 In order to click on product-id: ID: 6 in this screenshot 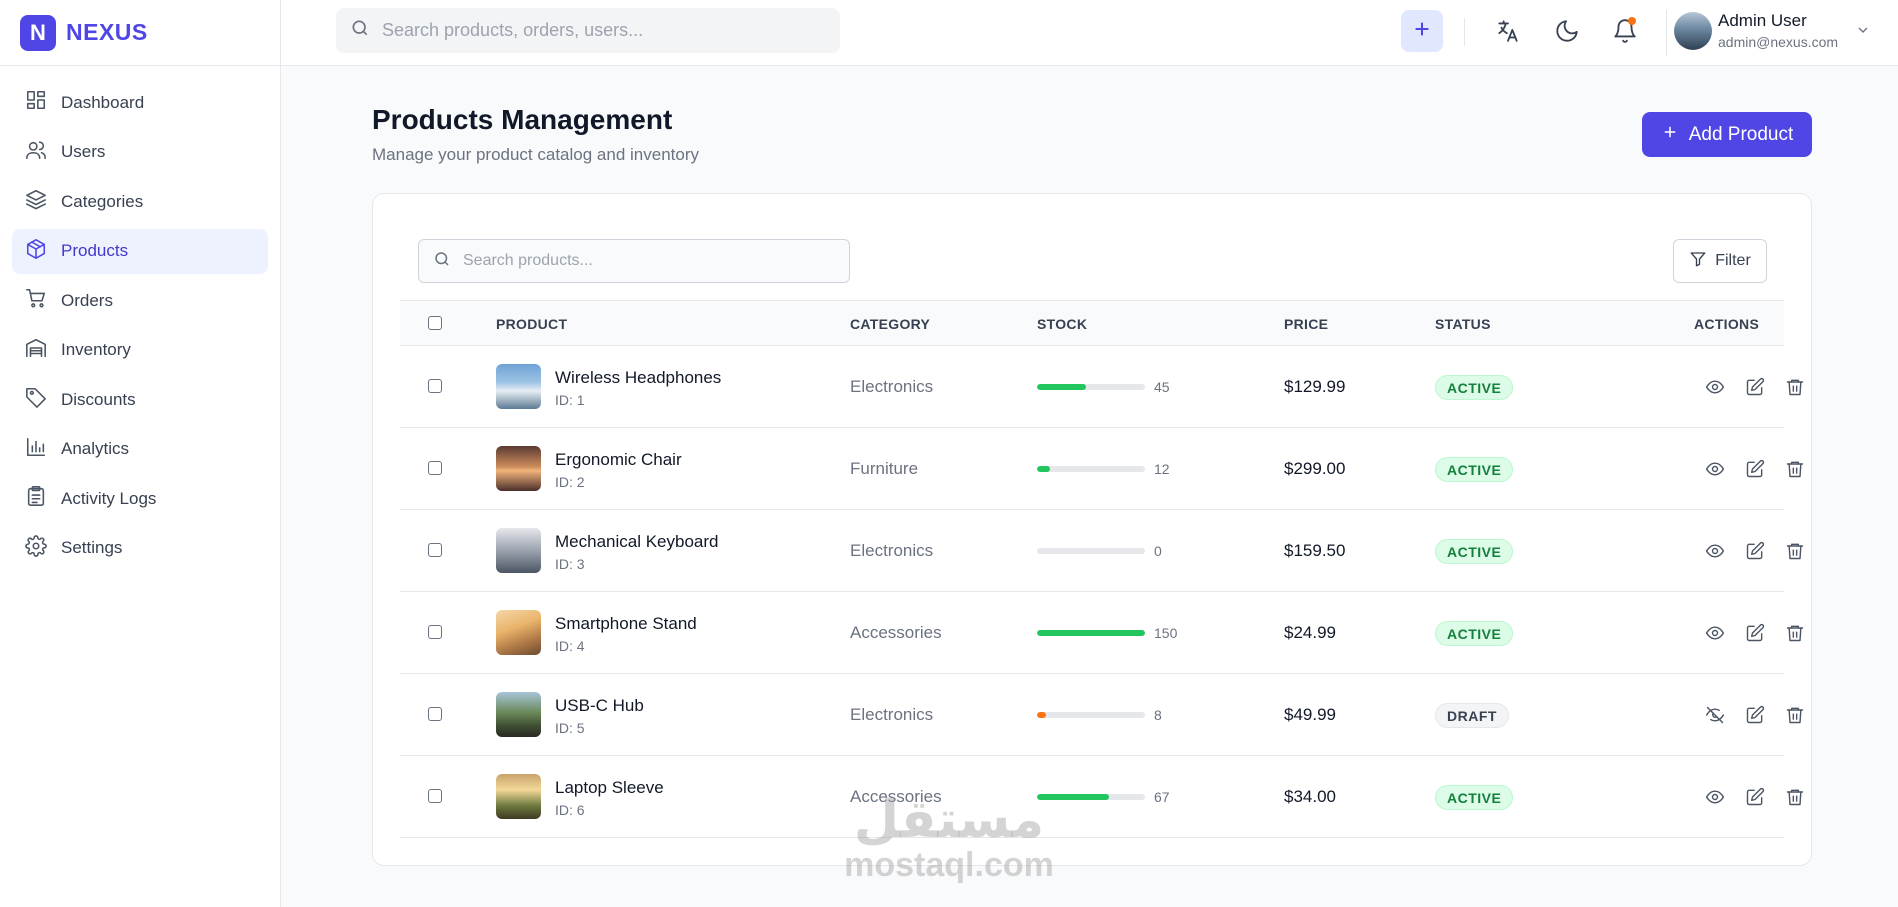, I will do `click(570, 810)`.